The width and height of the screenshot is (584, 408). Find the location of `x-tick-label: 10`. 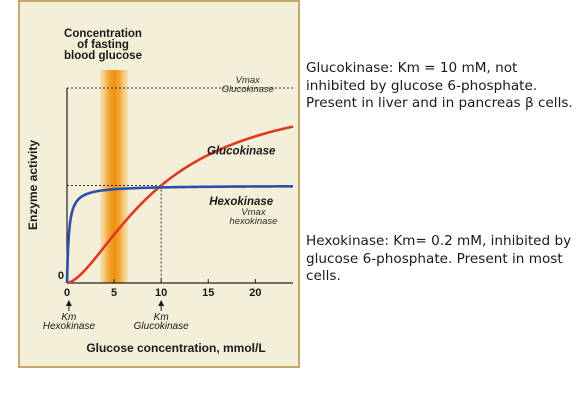

x-tick-label: 10 is located at coordinates (161, 293).